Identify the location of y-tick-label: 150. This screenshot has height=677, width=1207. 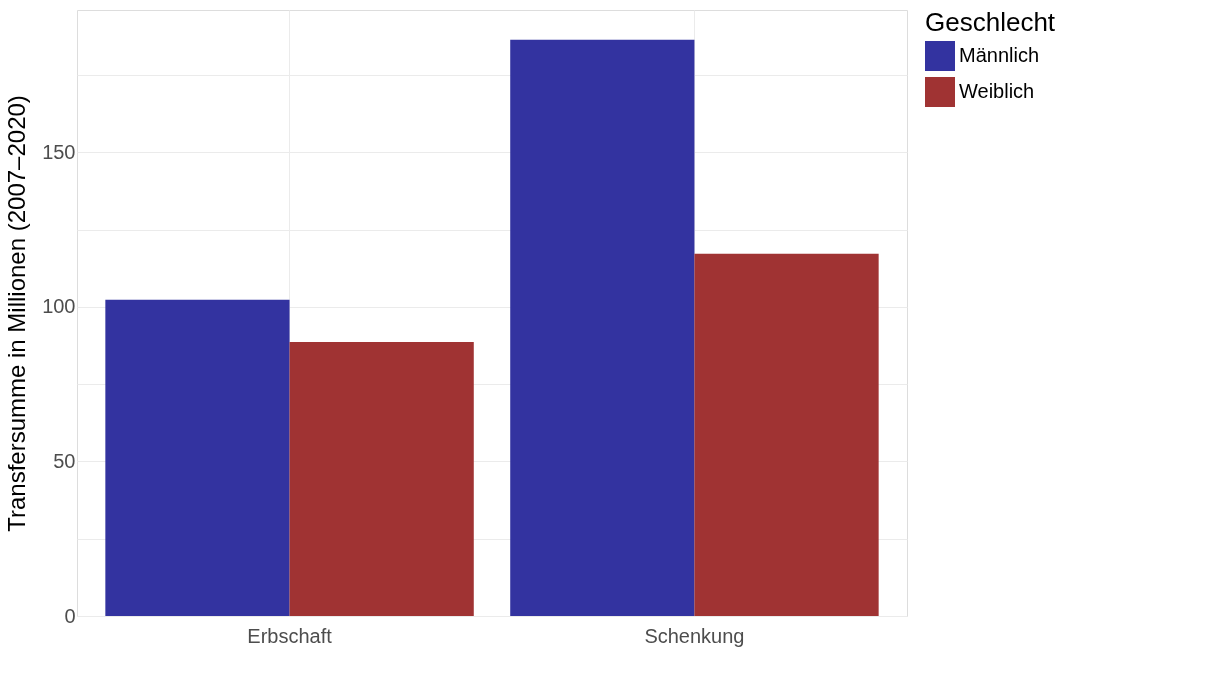
(59, 151).